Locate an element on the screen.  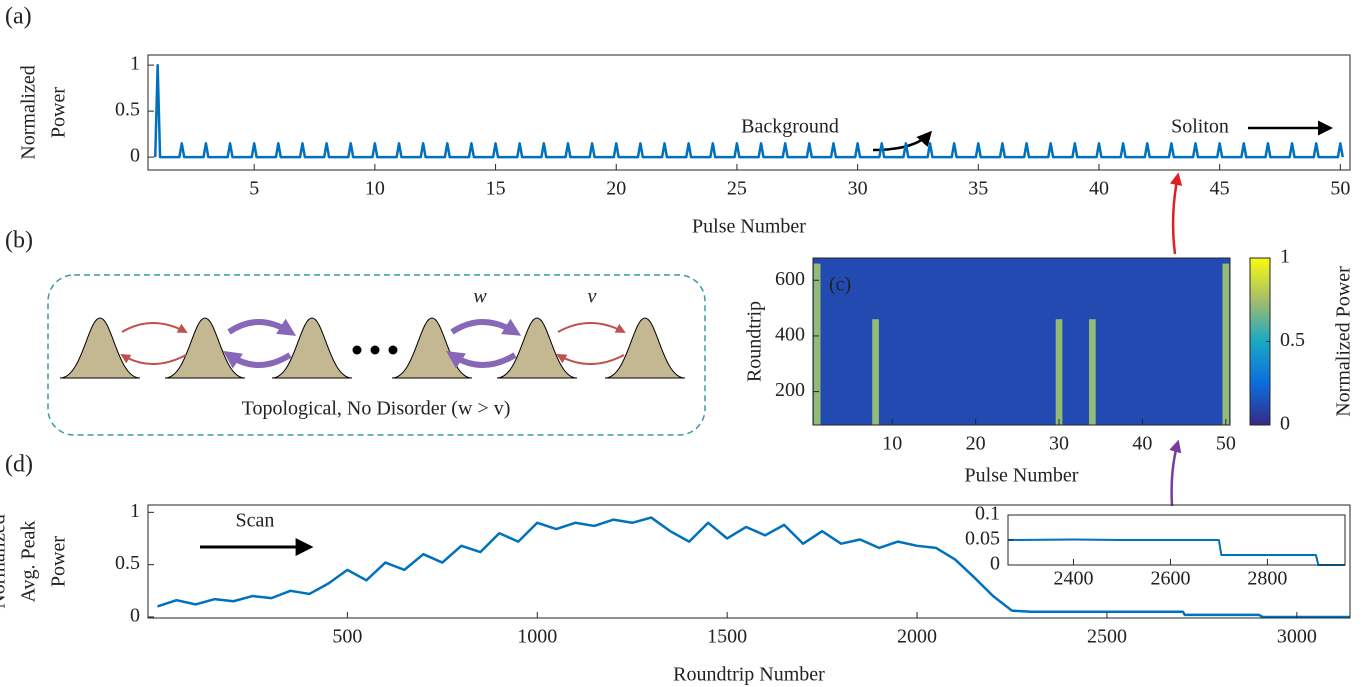
annotation: Scan is located at coordinates (255, 521).